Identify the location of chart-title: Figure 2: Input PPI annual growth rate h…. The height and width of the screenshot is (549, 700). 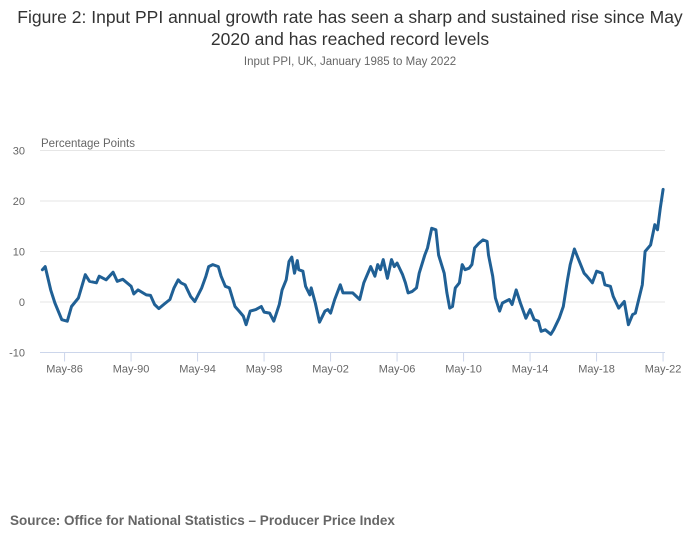
(350, 28).